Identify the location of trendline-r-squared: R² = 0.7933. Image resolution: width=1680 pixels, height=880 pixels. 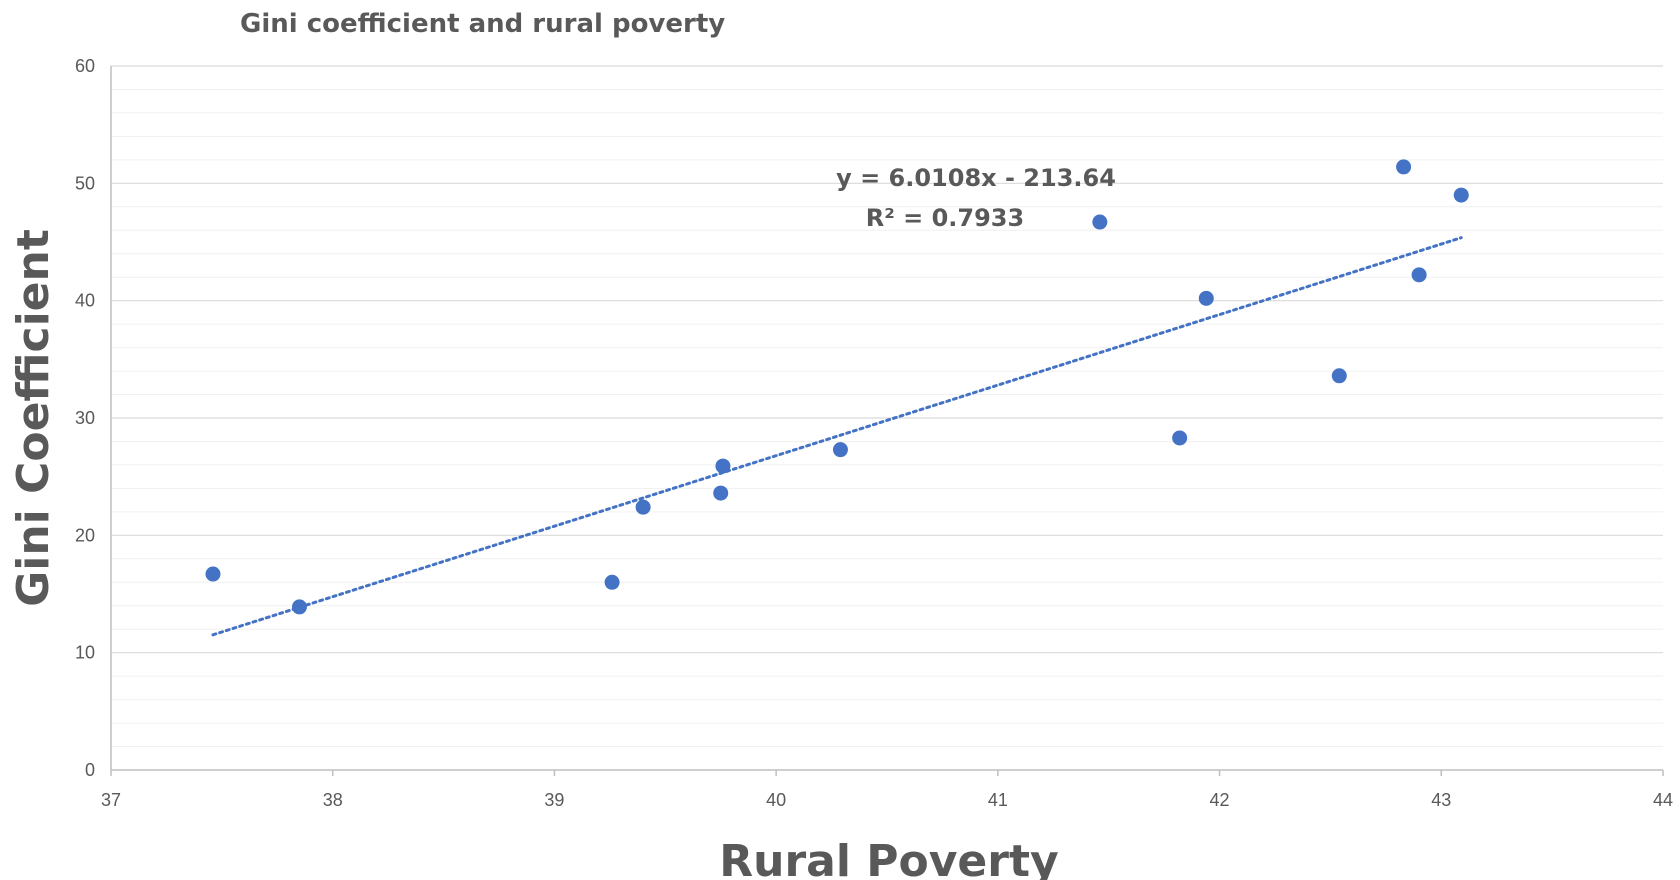
(945, 218).